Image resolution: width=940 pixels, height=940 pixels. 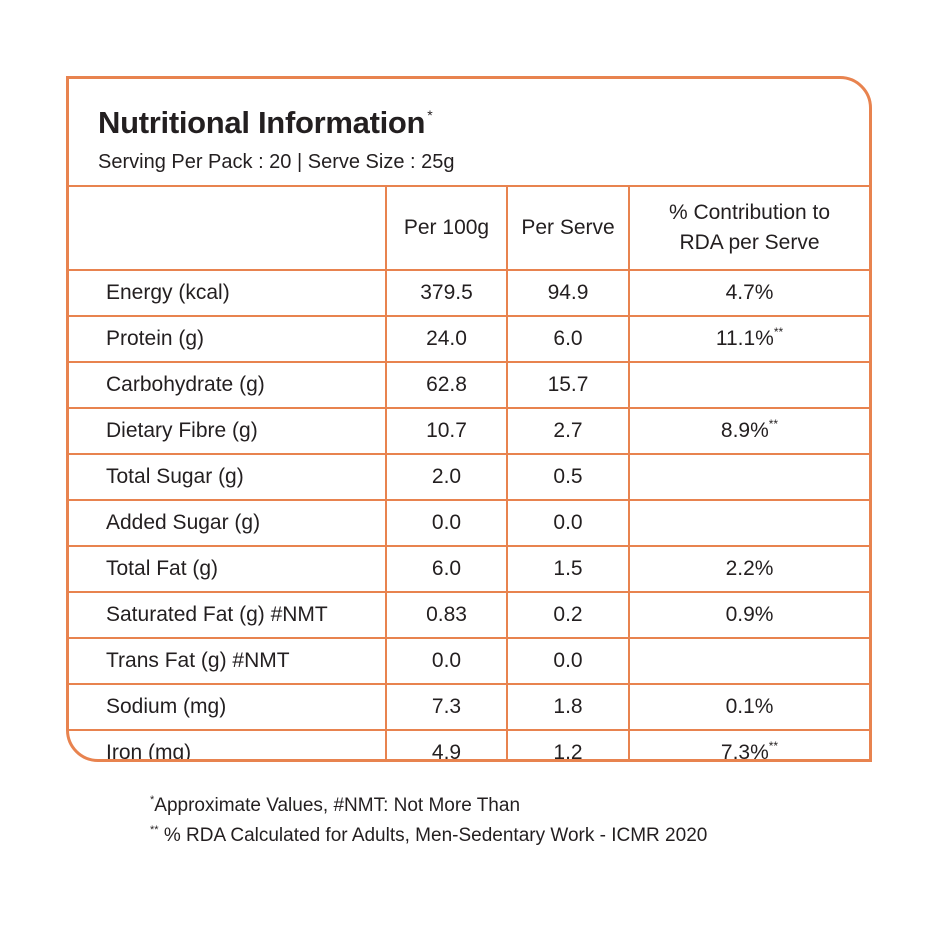 What do you see at coordinates (446, 385) in the screenshot?
I see `per-100g-value: 62.8` at bounding box center [446, 385].